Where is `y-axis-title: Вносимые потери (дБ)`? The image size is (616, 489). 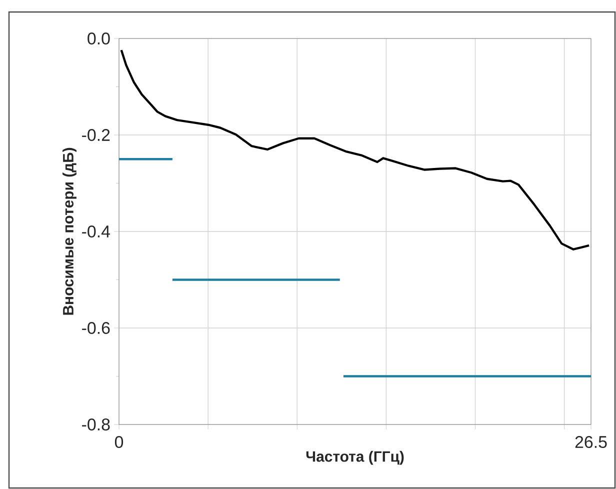 y-axis-title: Вносимые потери (дБ) is located at coordinates (69, 231).